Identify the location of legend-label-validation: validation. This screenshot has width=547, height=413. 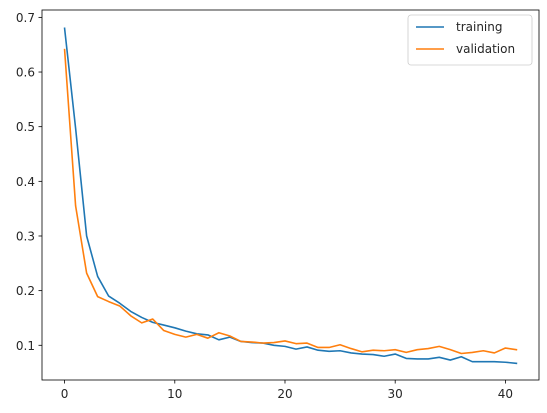
(485, 49).